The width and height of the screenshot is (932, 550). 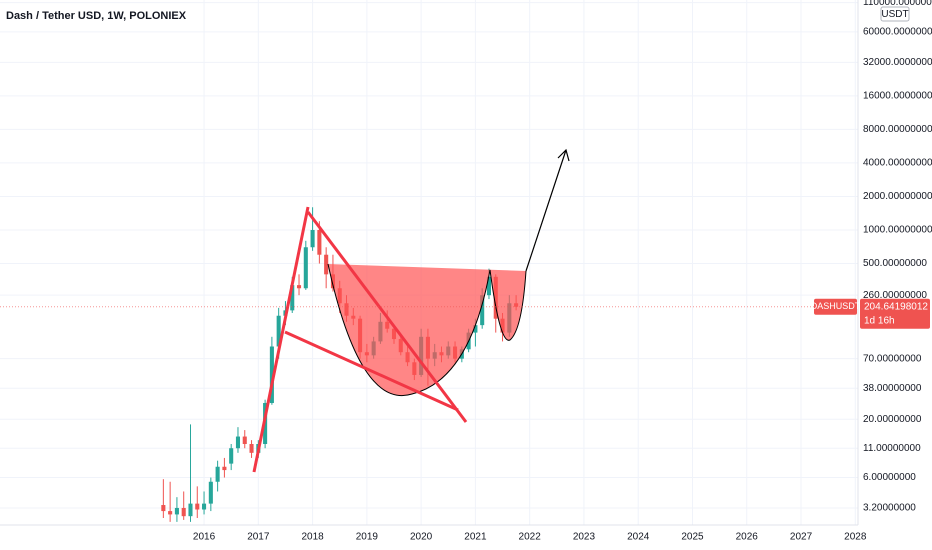 I want to click on last-price: 204.64198012, so click(x=896, y=306).